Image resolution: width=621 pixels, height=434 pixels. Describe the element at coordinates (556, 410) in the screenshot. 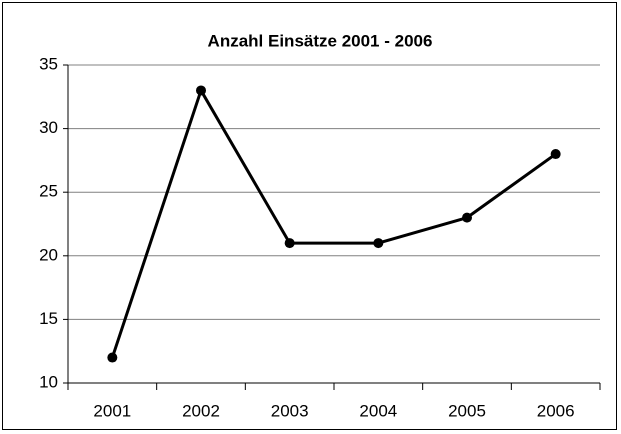

I see `x-tick-label: 2006` at that location.